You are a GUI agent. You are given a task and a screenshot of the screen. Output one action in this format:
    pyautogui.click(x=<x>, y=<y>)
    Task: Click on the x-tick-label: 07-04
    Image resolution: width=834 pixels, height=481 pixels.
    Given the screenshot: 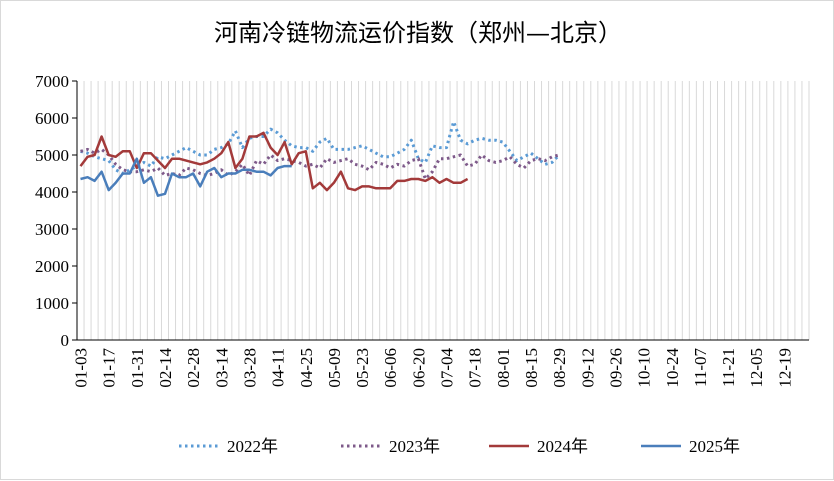 What is the action you would take?
    pyautogui.click(x=447, y=368)
    